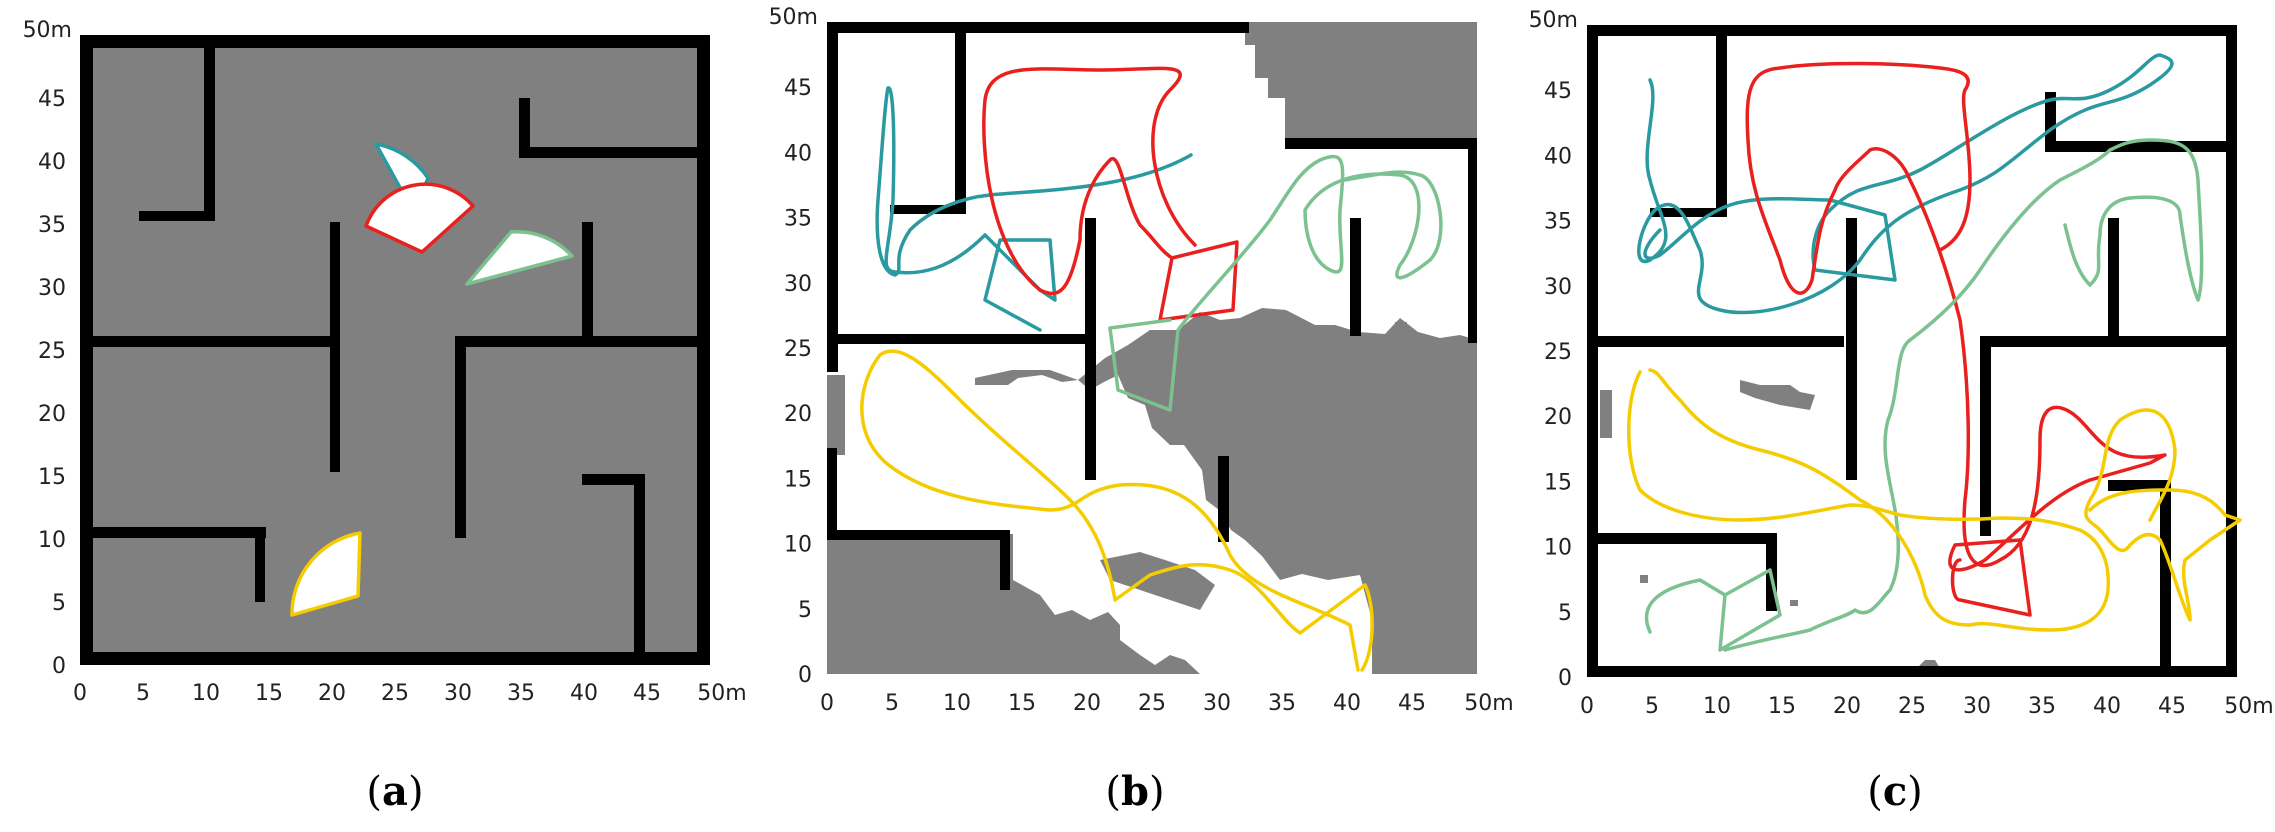 The width and height of the screenshot is (2275, 832). What do you see at coordinates (1717, 706) in the screenshot?
I see `x-tick-label: 10` at bounding box center [1717, 706].